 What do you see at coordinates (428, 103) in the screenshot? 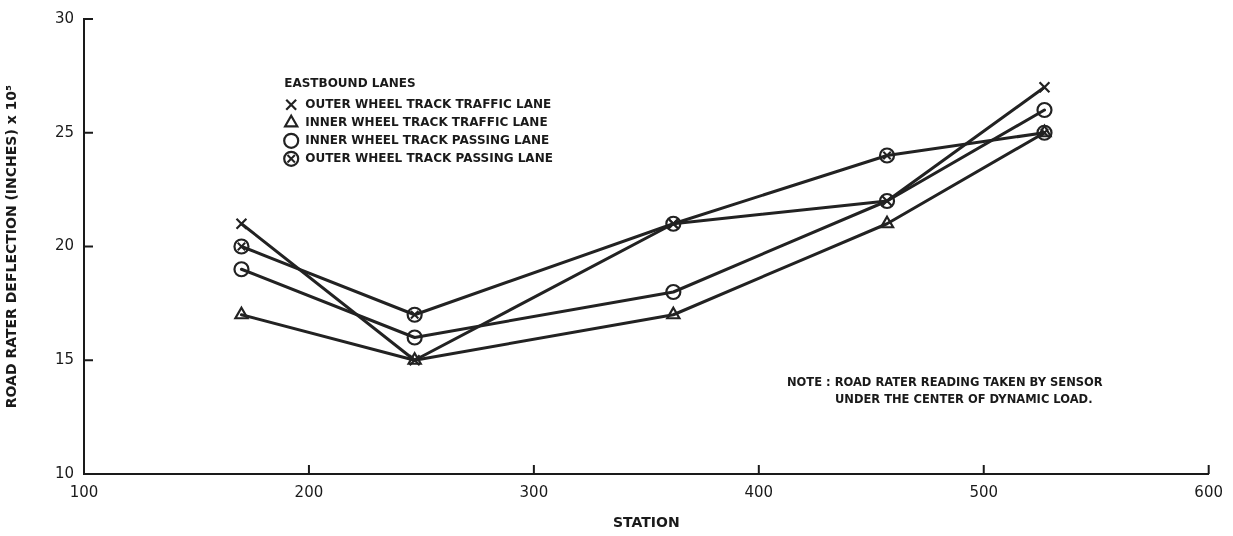
I see `legend-label: OUTER WHEEL TRACK TRAFFIC LANE` at bounding box center [428, 103].